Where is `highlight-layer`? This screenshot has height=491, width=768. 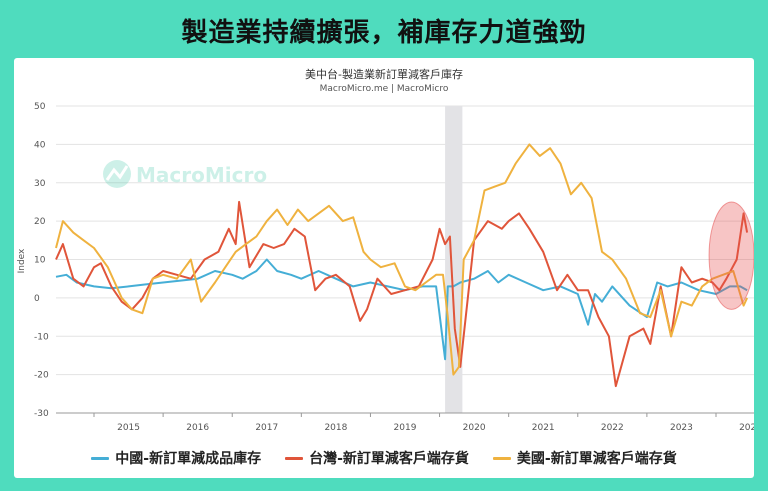 highlight-layer is located at coordinates (731, 255).